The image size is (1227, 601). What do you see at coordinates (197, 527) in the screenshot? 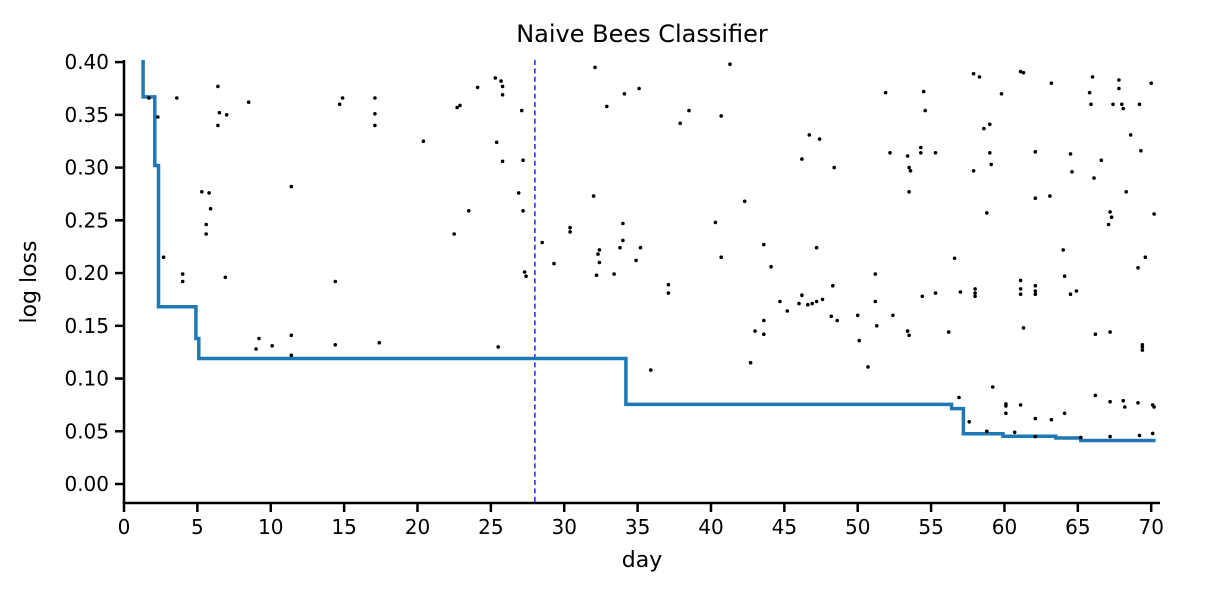
I see `x-tick-label: 5` at bounding box center [197, 527].